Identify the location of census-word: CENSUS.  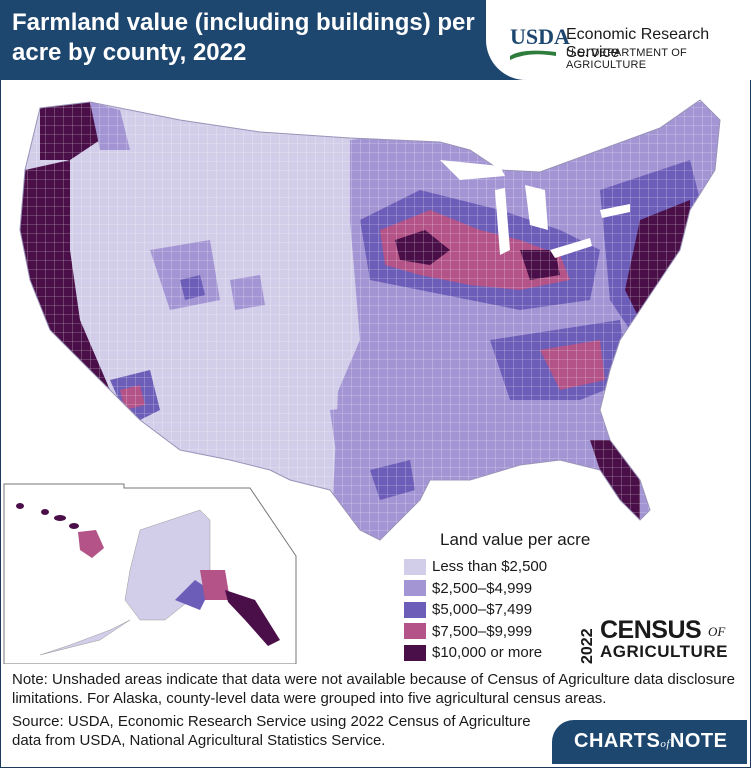
(651, 630).